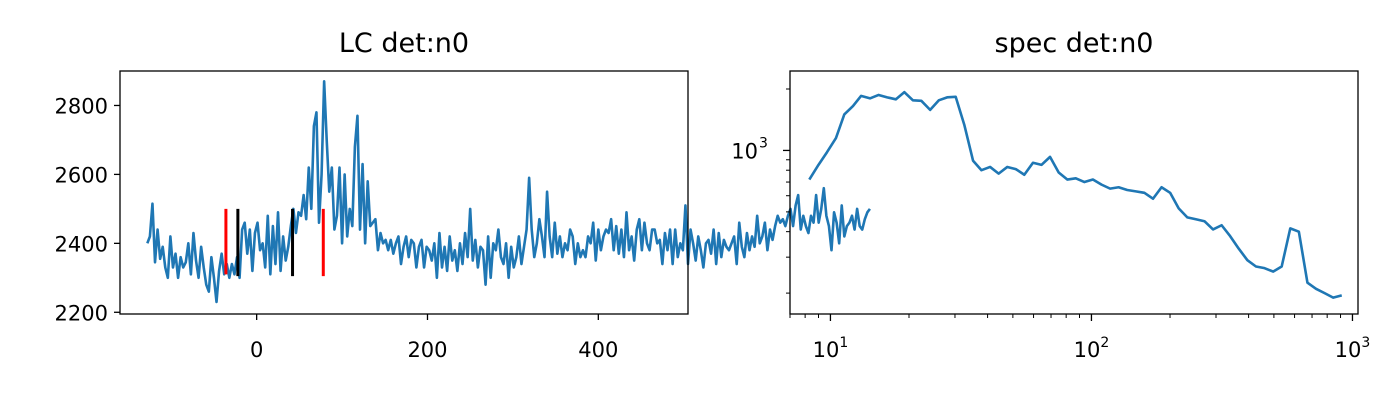  What do you see at coordinates (81, 244) in the screenshot?
I see `lc-y-tick-label: 2400` at bounding box center [81, 244].